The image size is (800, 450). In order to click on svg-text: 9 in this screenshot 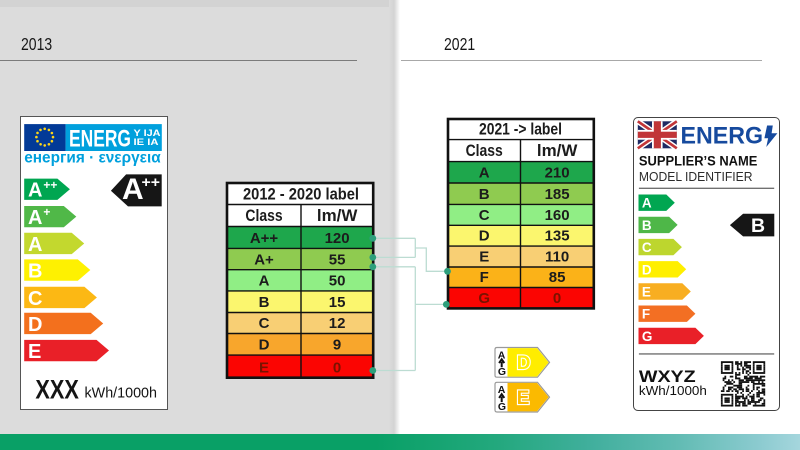, I will do `click(337, 345)`.